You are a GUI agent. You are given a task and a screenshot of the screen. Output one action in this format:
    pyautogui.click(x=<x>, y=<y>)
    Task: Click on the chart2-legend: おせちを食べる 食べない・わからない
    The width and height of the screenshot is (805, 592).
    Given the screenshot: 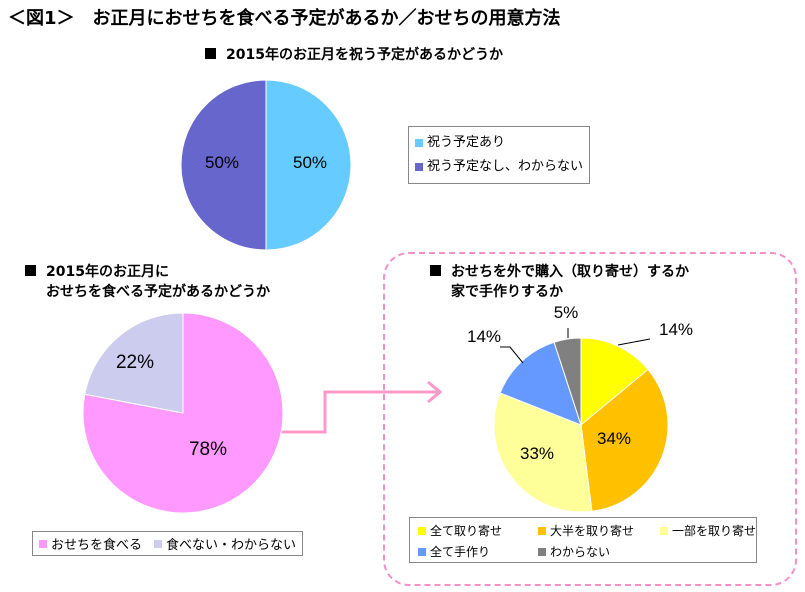 What is the action you would take?
    pyautogui.click(x=168, y=543)
    